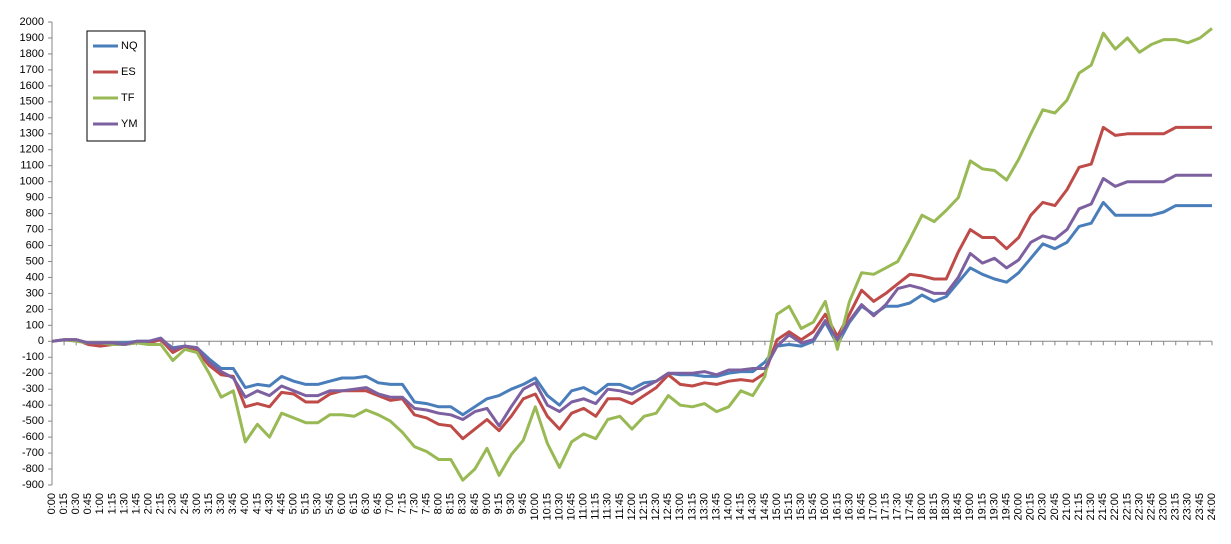 The width and height of the screenshot is (1231, 544). Describe the element at coordinates (668, 507) in the screenshot. I see `x-tick-label: 12:45` at that location.